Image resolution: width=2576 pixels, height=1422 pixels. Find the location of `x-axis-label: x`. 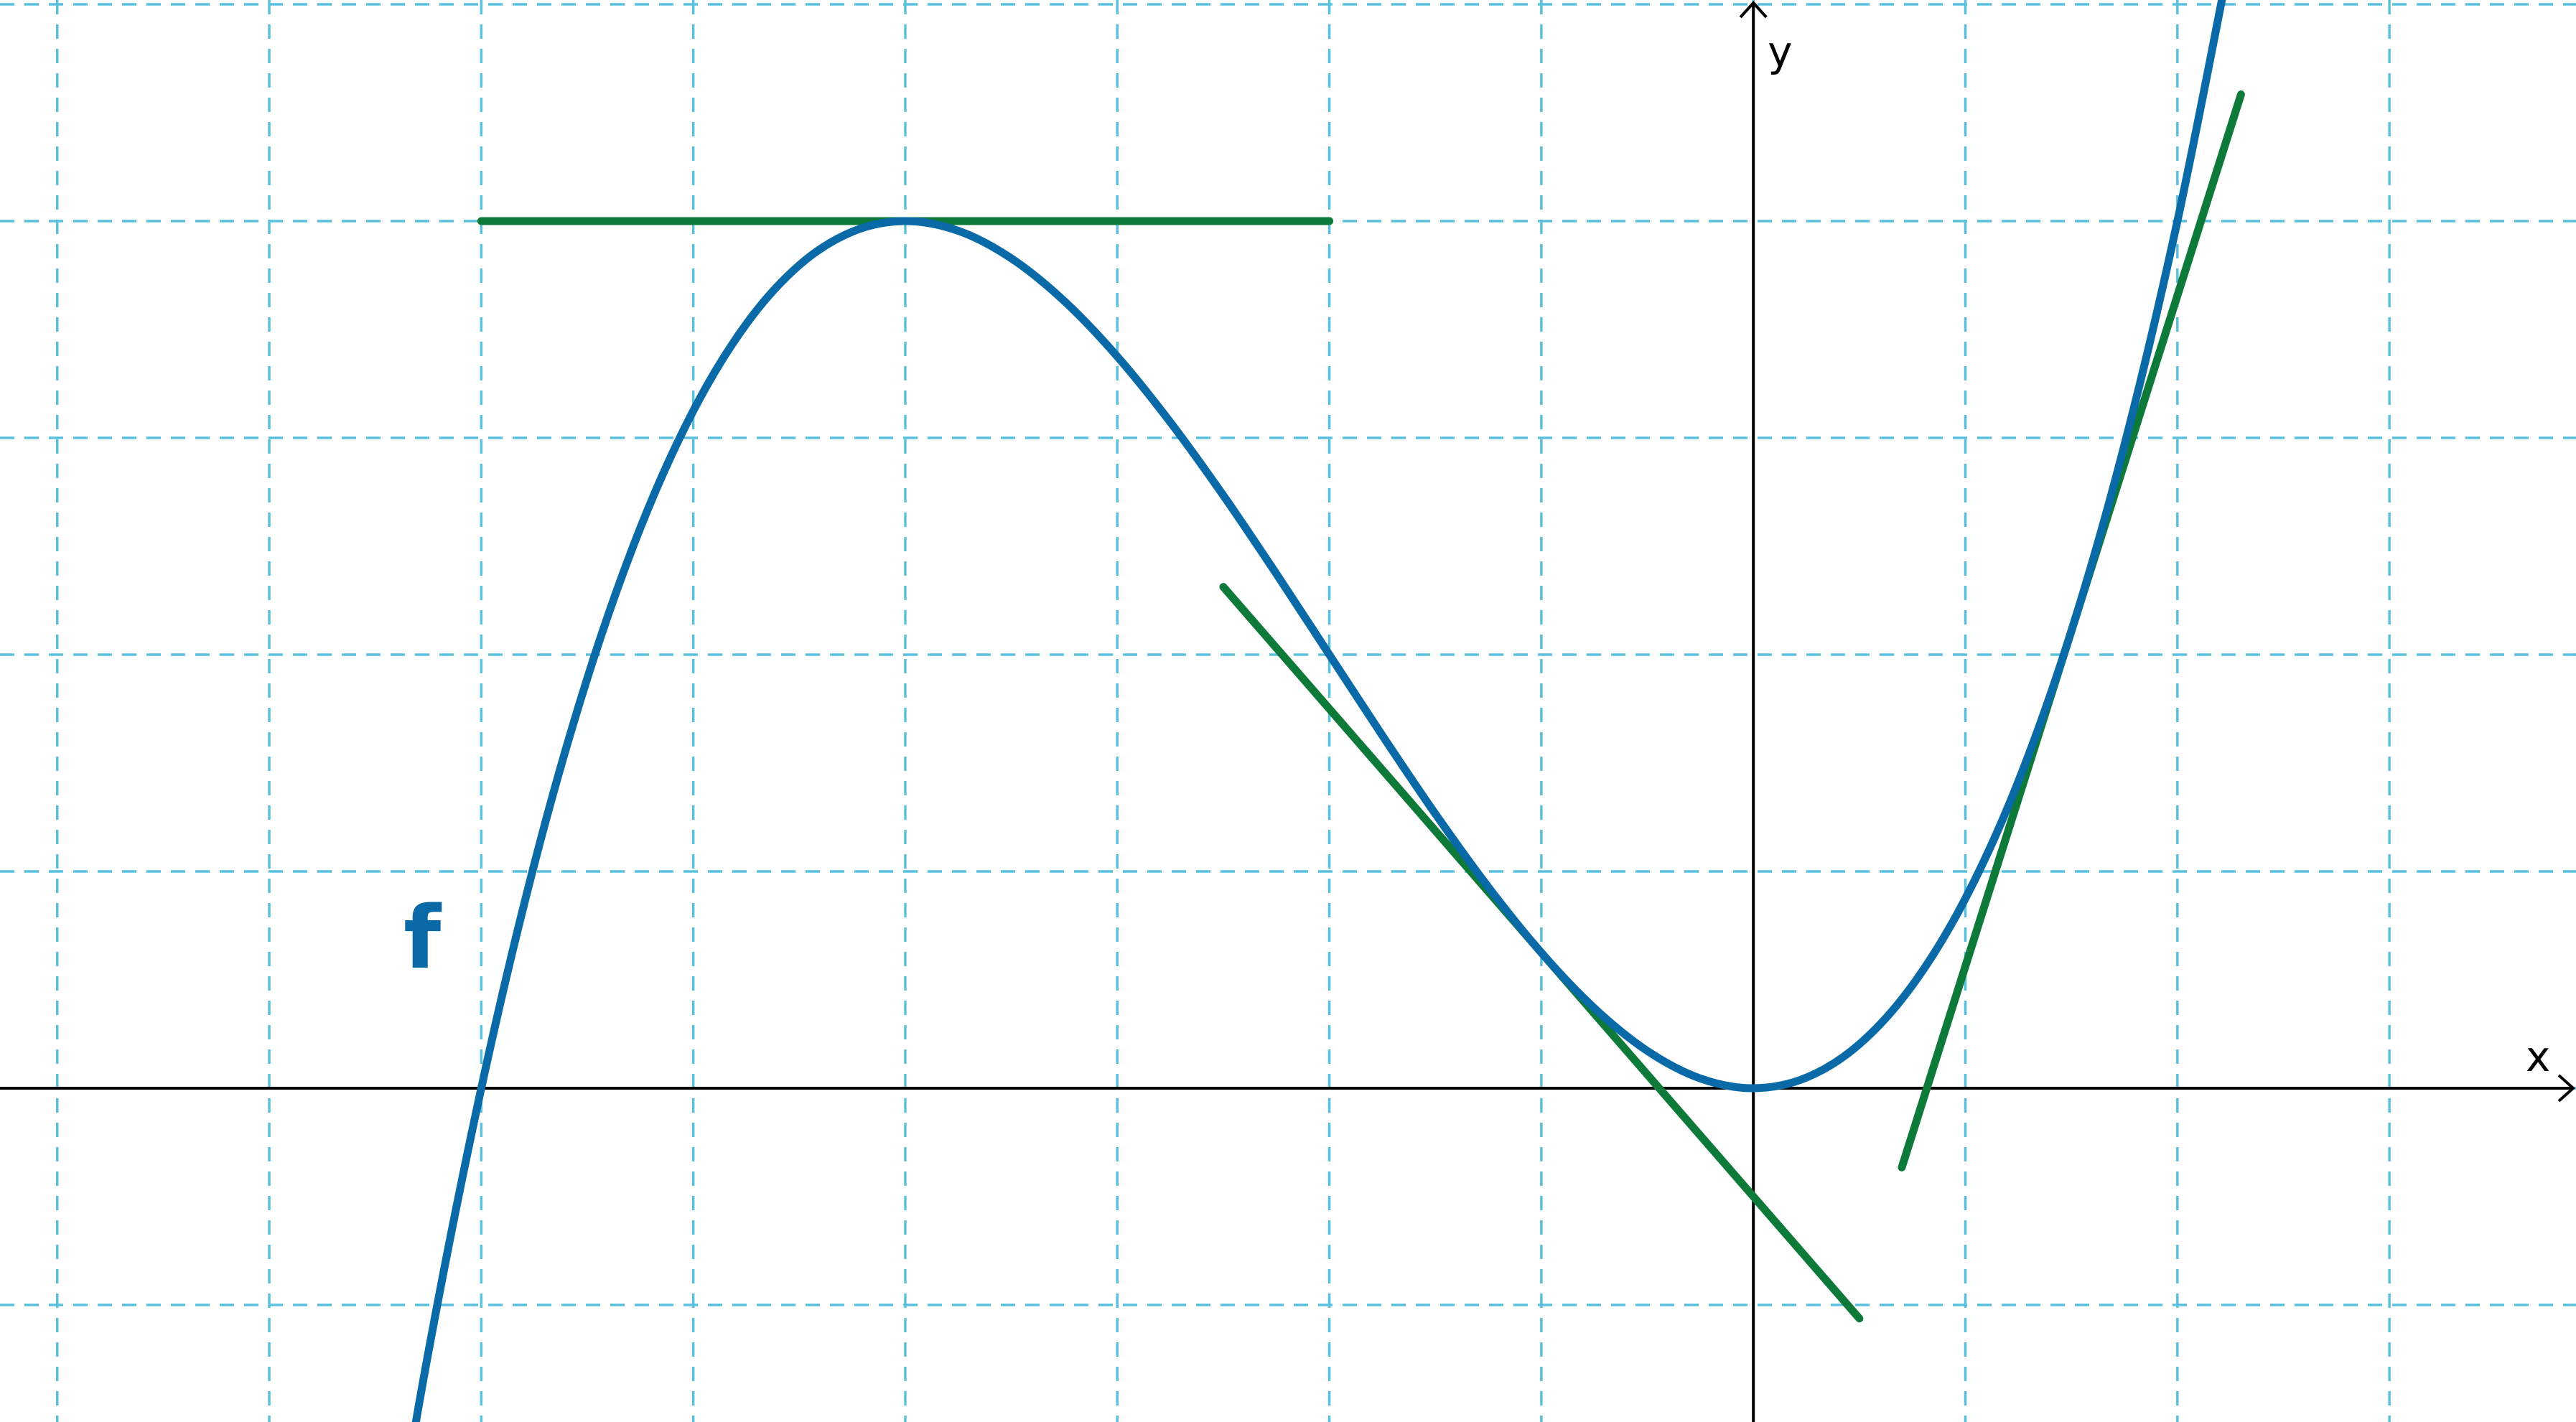

x-axis-label: x is located at coordinates (2538, 1056).